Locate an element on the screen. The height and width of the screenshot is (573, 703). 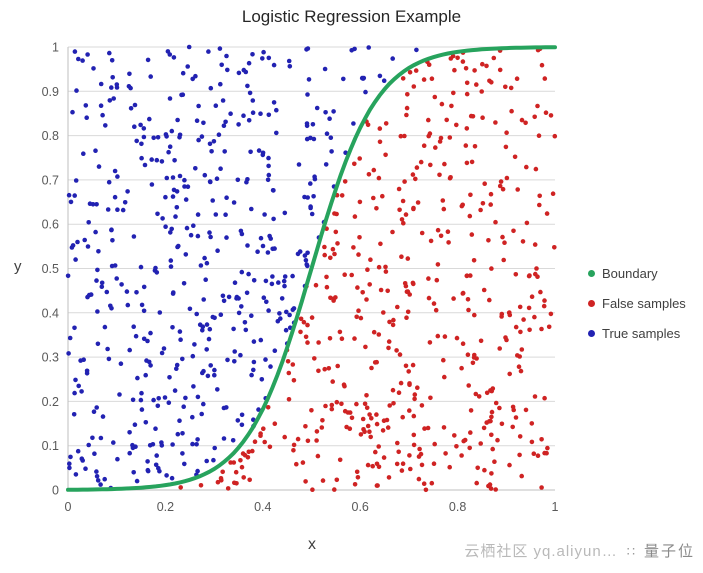
legend-label-true-samples: True samples is located at coordinates (641, 333).